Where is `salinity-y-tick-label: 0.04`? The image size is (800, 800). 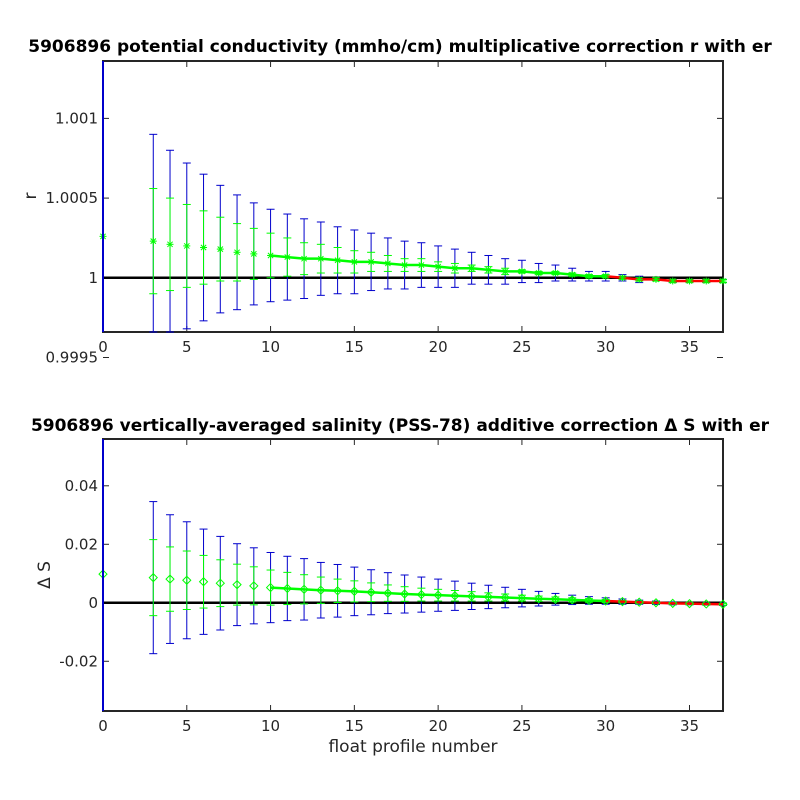
salinity-y-tick-label: 0.04 is located at coordinates (81, 486).